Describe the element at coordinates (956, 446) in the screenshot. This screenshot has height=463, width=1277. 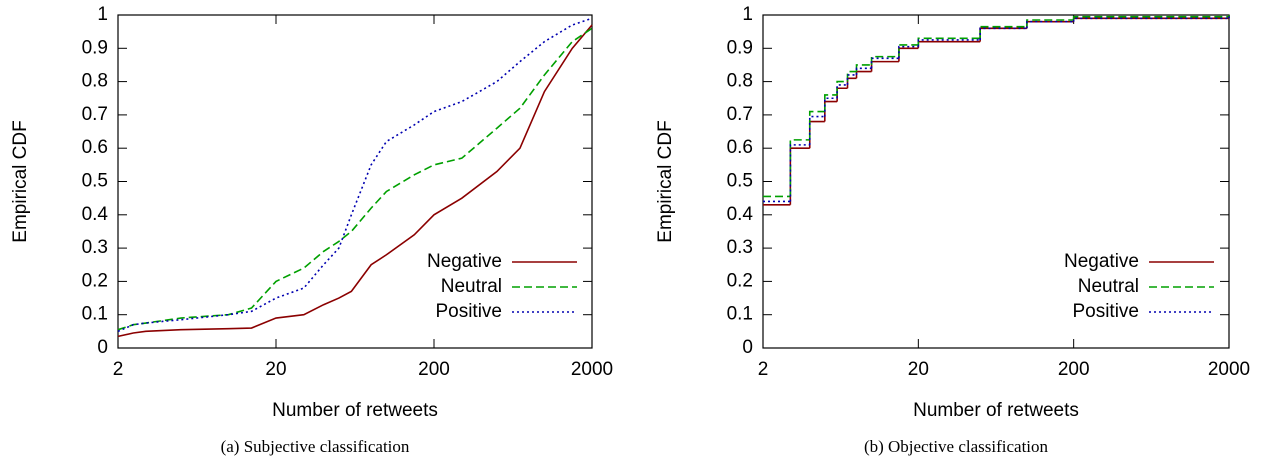
I see `caption: (b) Objective classification` at that location.